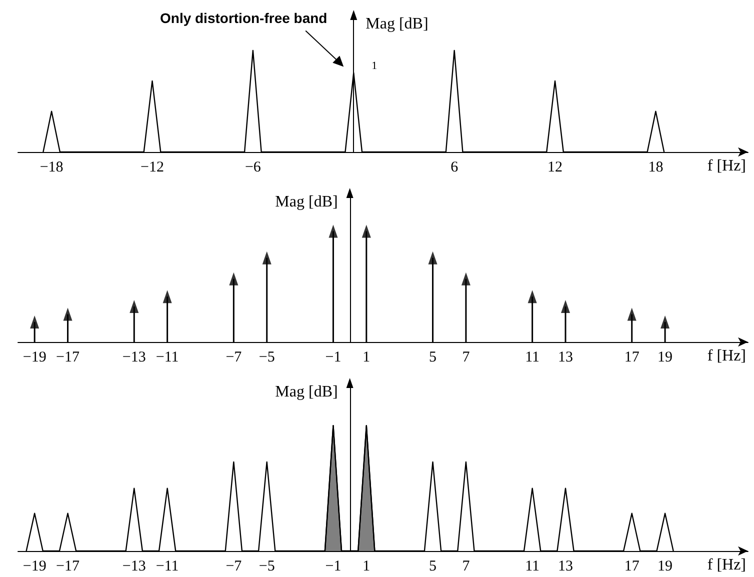 The image size is (754, 577). What do you see at coordinates (375, 66) in the screenshot?
I see `annotation: 1` at bounding box center [375, 66].